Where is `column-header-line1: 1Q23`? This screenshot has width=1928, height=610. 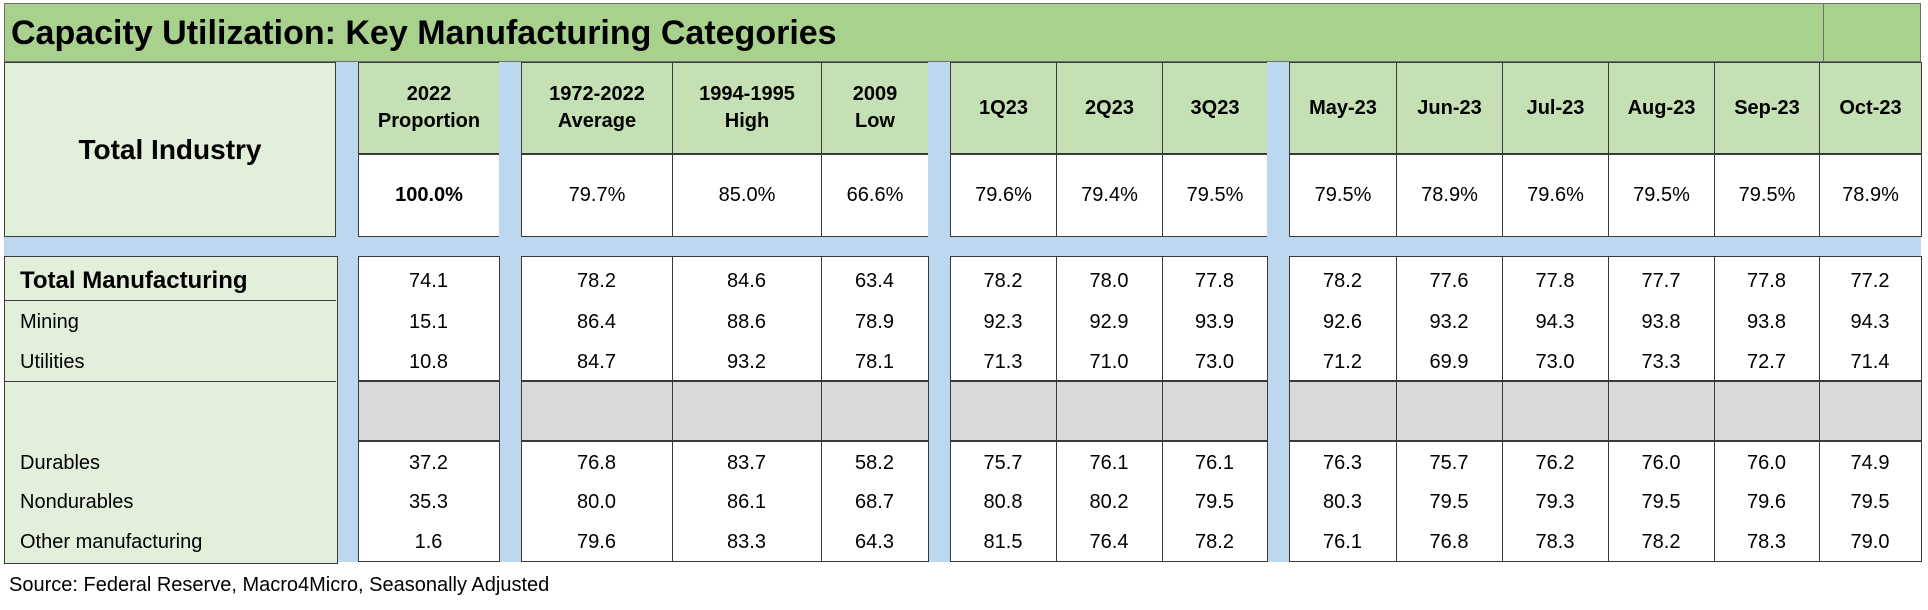
column-header-line1: 1Q23 is located at coordinates (1003, 107).